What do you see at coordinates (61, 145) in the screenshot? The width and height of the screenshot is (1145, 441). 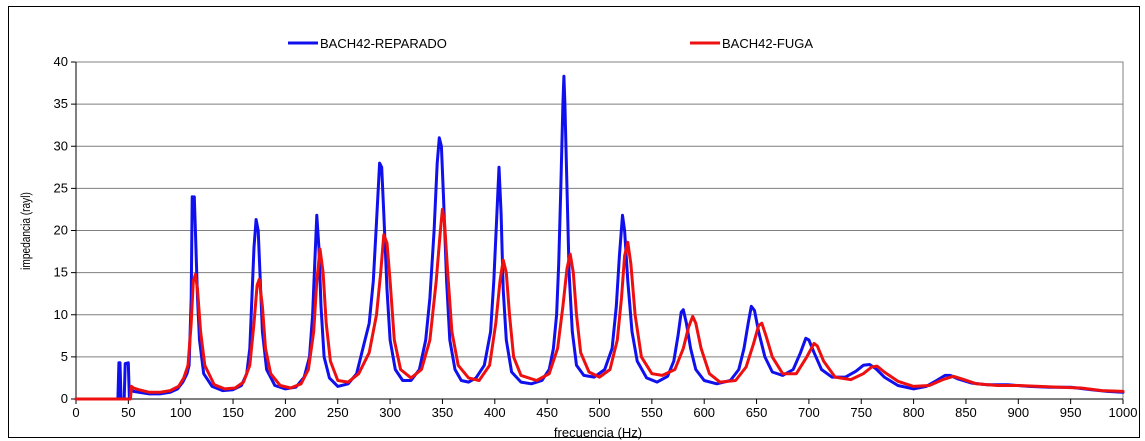 I see `y-tick-label-30: 30` at bounding box center [61, 145].